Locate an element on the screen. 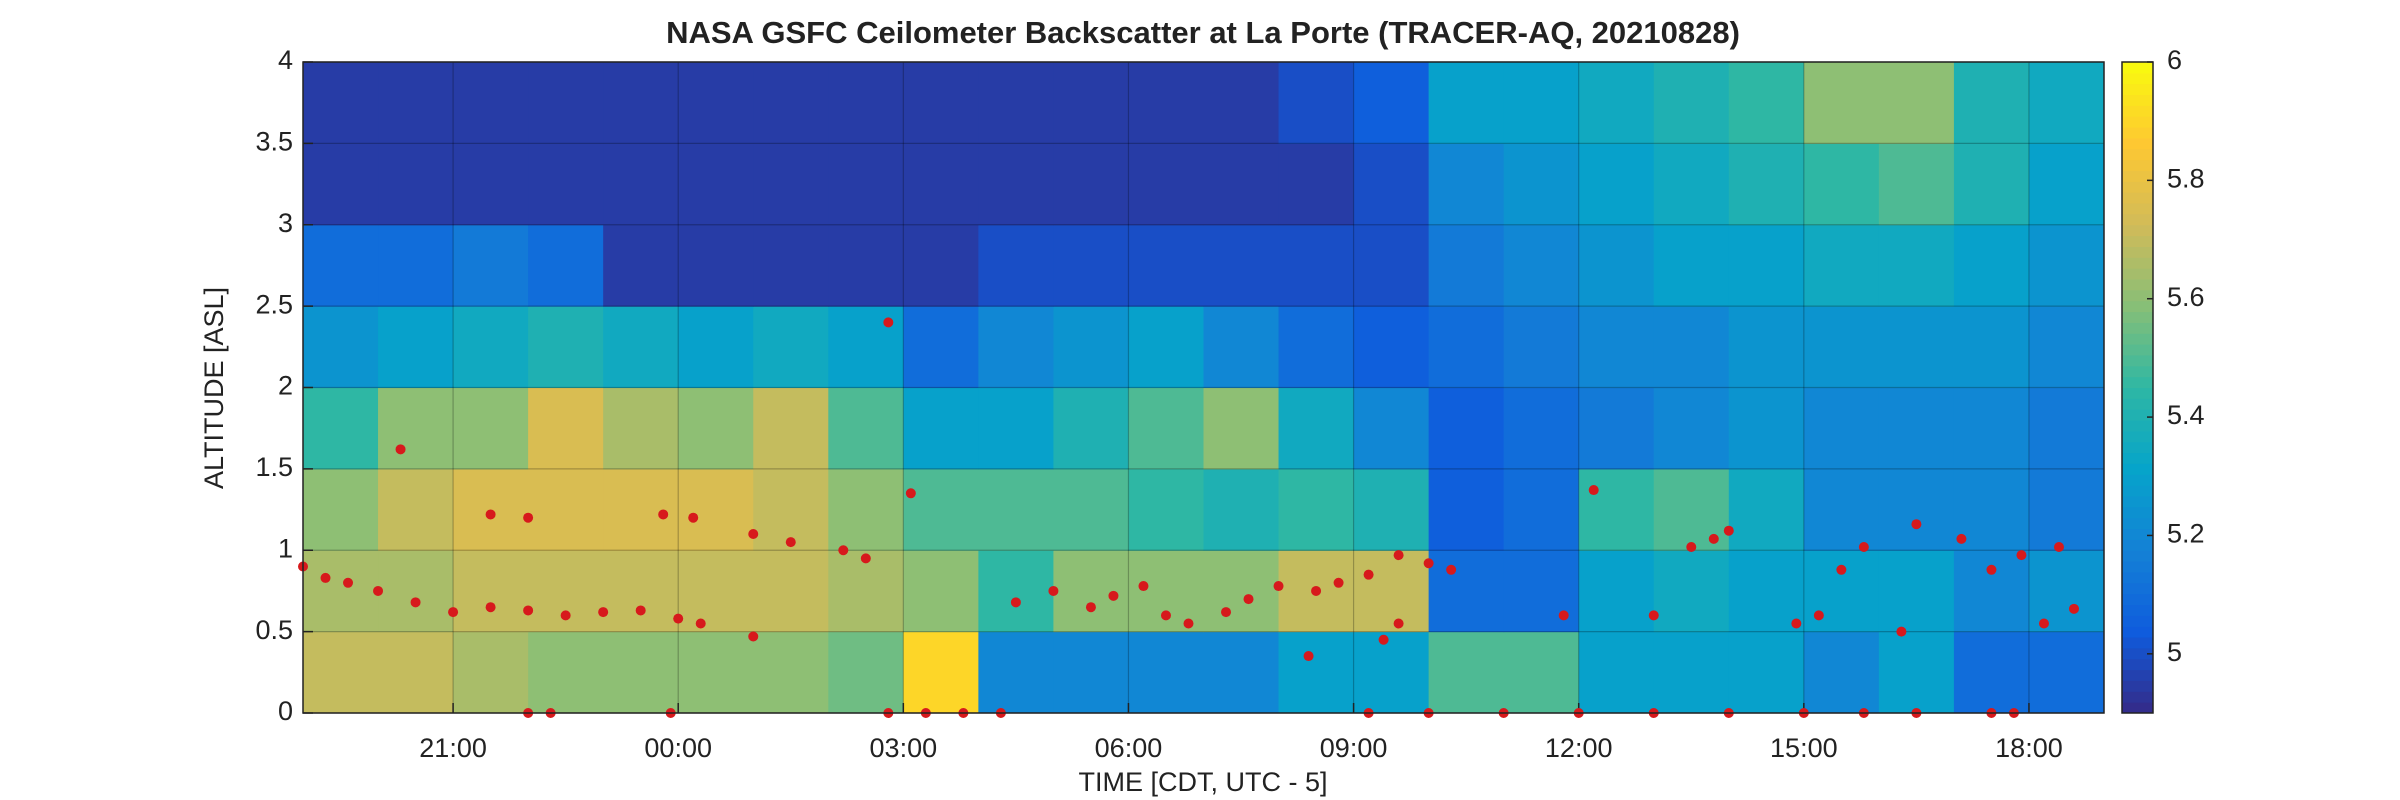 This screenshot has height=800, width=2400. colorbar-tick-label: 6 is located at coordinates (2174, 60).